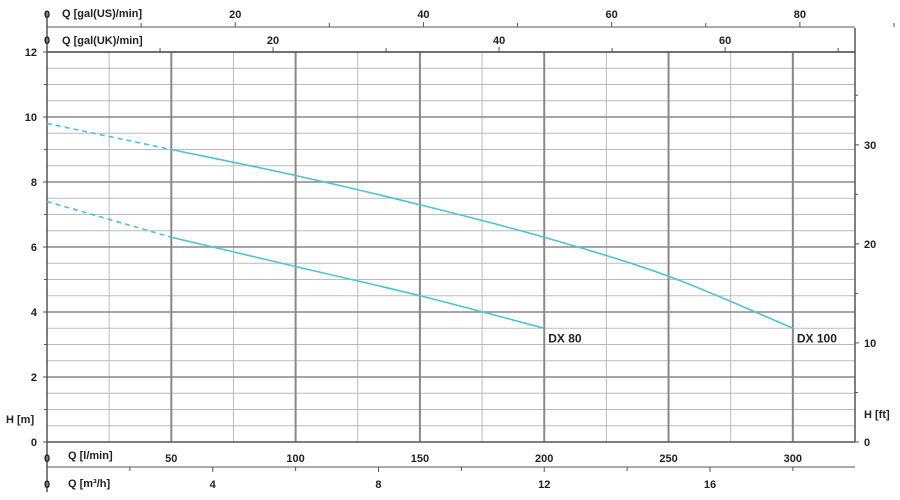  Describe the element at coordinates (544, 485) in the screenshot. I see `m3h-tick-label: 12` at that location.